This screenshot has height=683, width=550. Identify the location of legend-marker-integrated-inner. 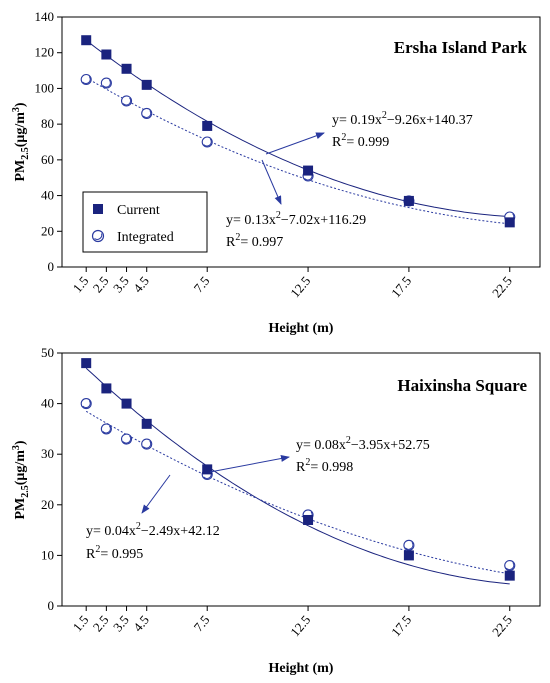
(98, 236).